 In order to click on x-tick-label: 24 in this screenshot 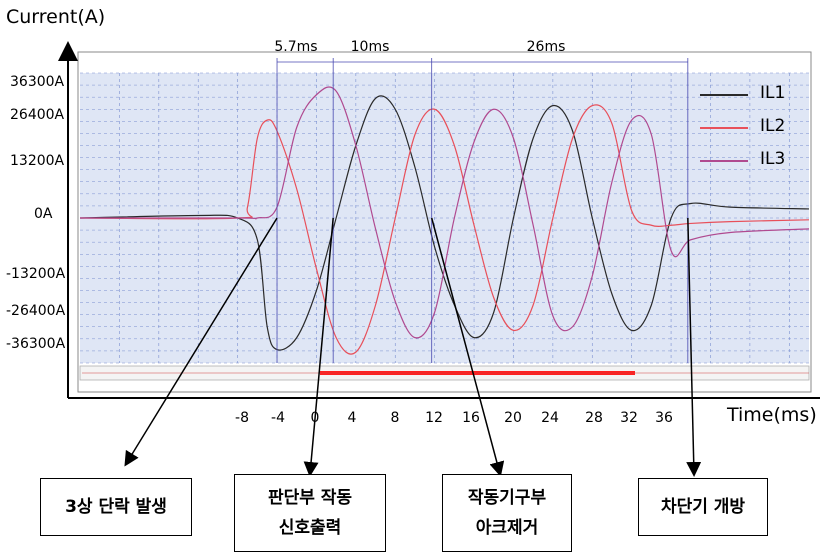, I will do `click(550, 418)`.